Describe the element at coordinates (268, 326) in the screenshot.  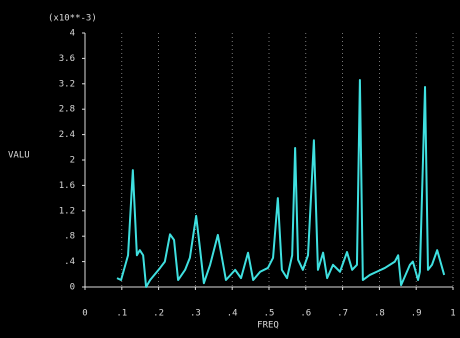
I see `x-axis-label: FREQ` at that location.